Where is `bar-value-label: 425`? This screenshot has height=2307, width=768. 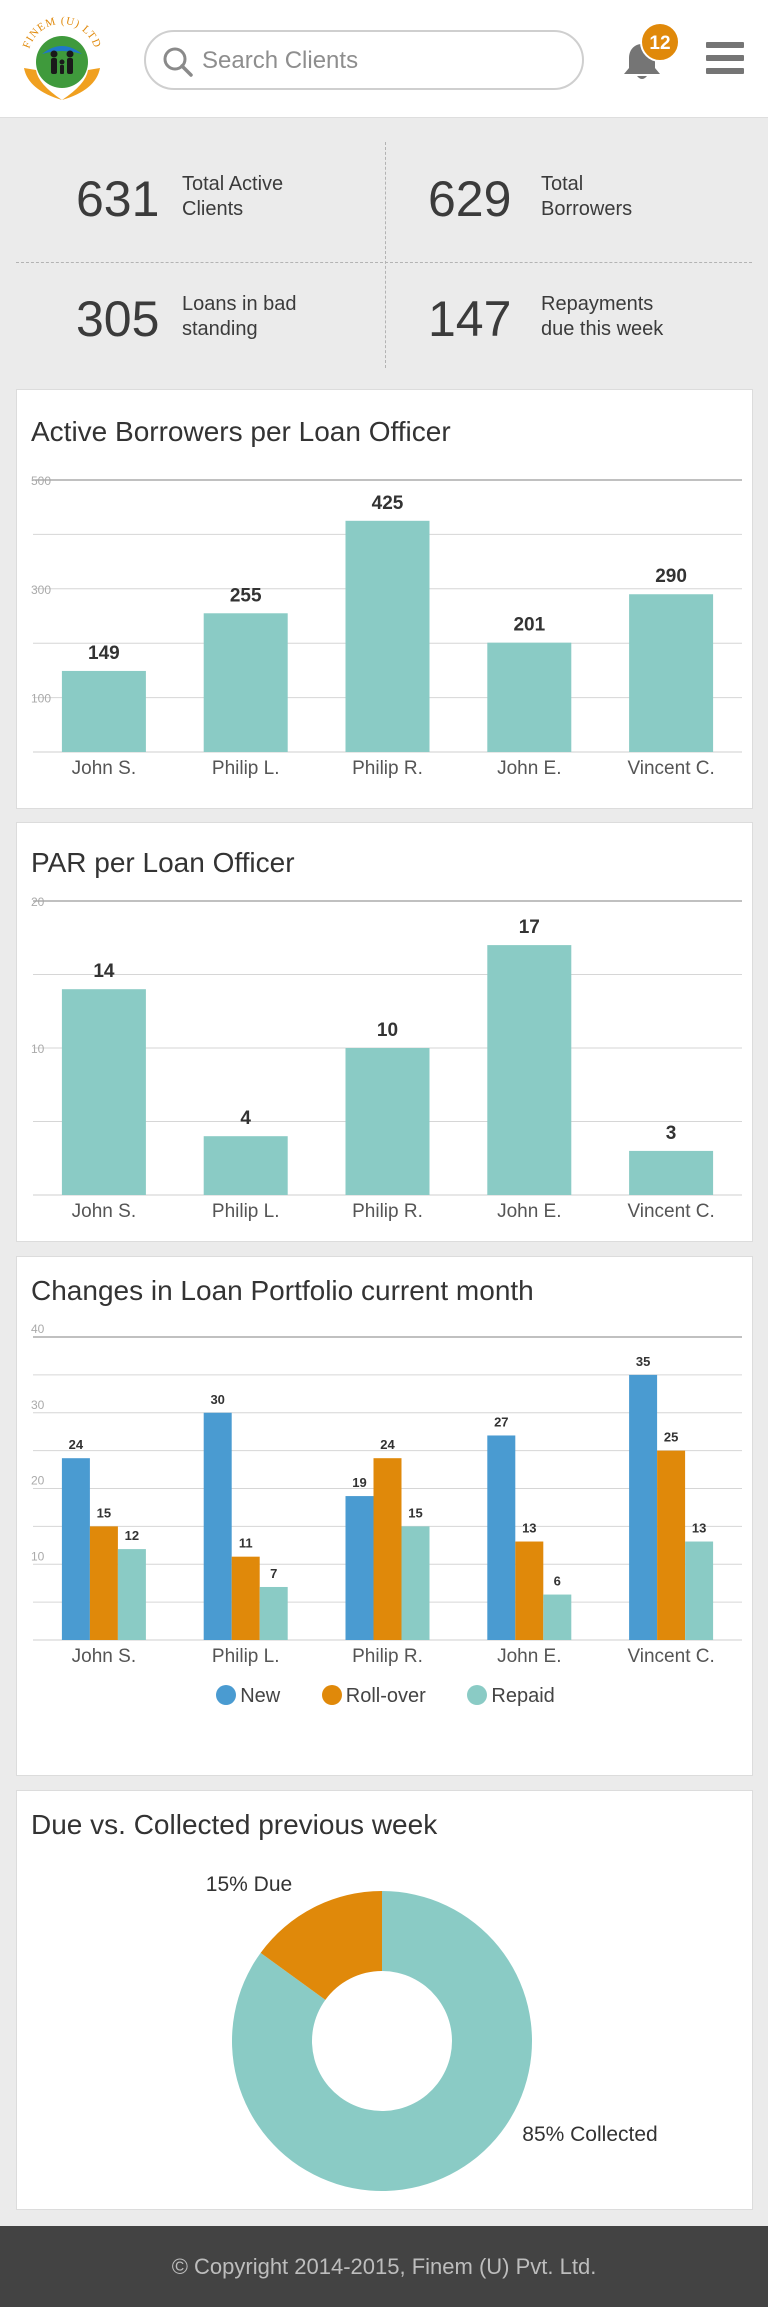
bar-value-label: 425 is located at coordinates (388, 503).